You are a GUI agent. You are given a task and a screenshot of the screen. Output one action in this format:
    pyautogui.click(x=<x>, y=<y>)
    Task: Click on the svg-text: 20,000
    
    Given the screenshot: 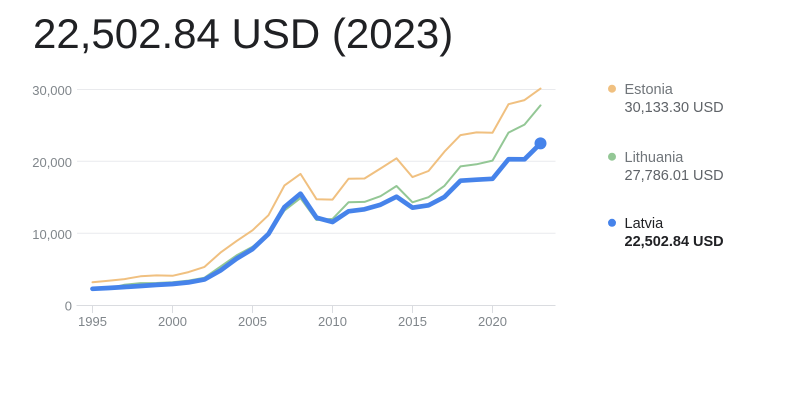 What is the action you would take?
    pyautogui.click(x=52, y=162)
    